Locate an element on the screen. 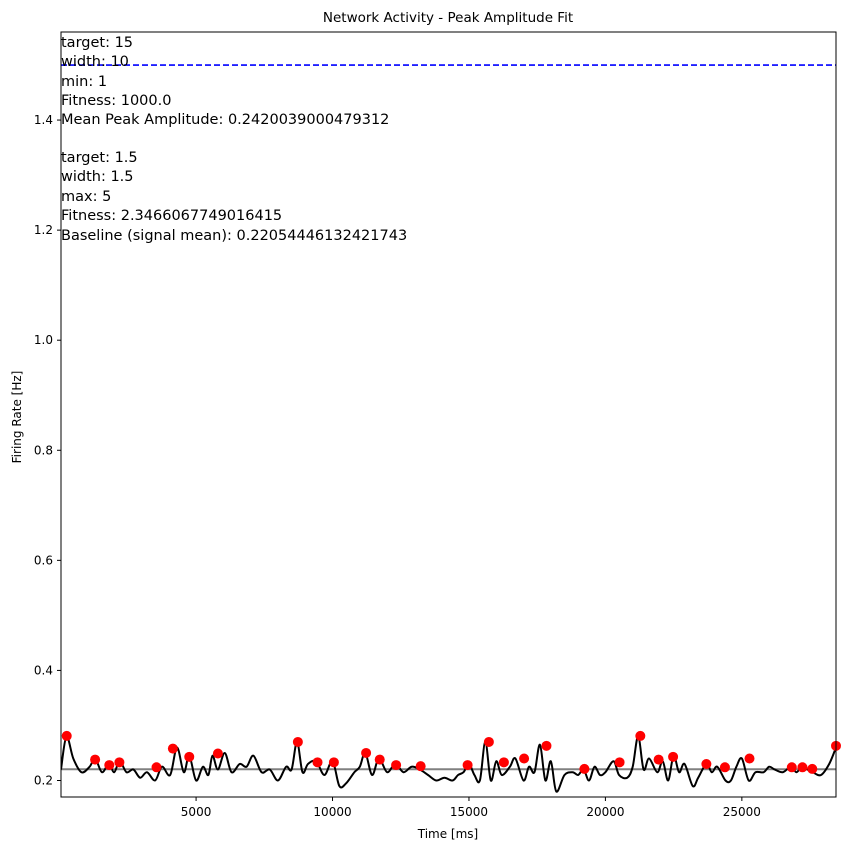  y-tick-label: 1.2 is located at coordinates (43, 230).